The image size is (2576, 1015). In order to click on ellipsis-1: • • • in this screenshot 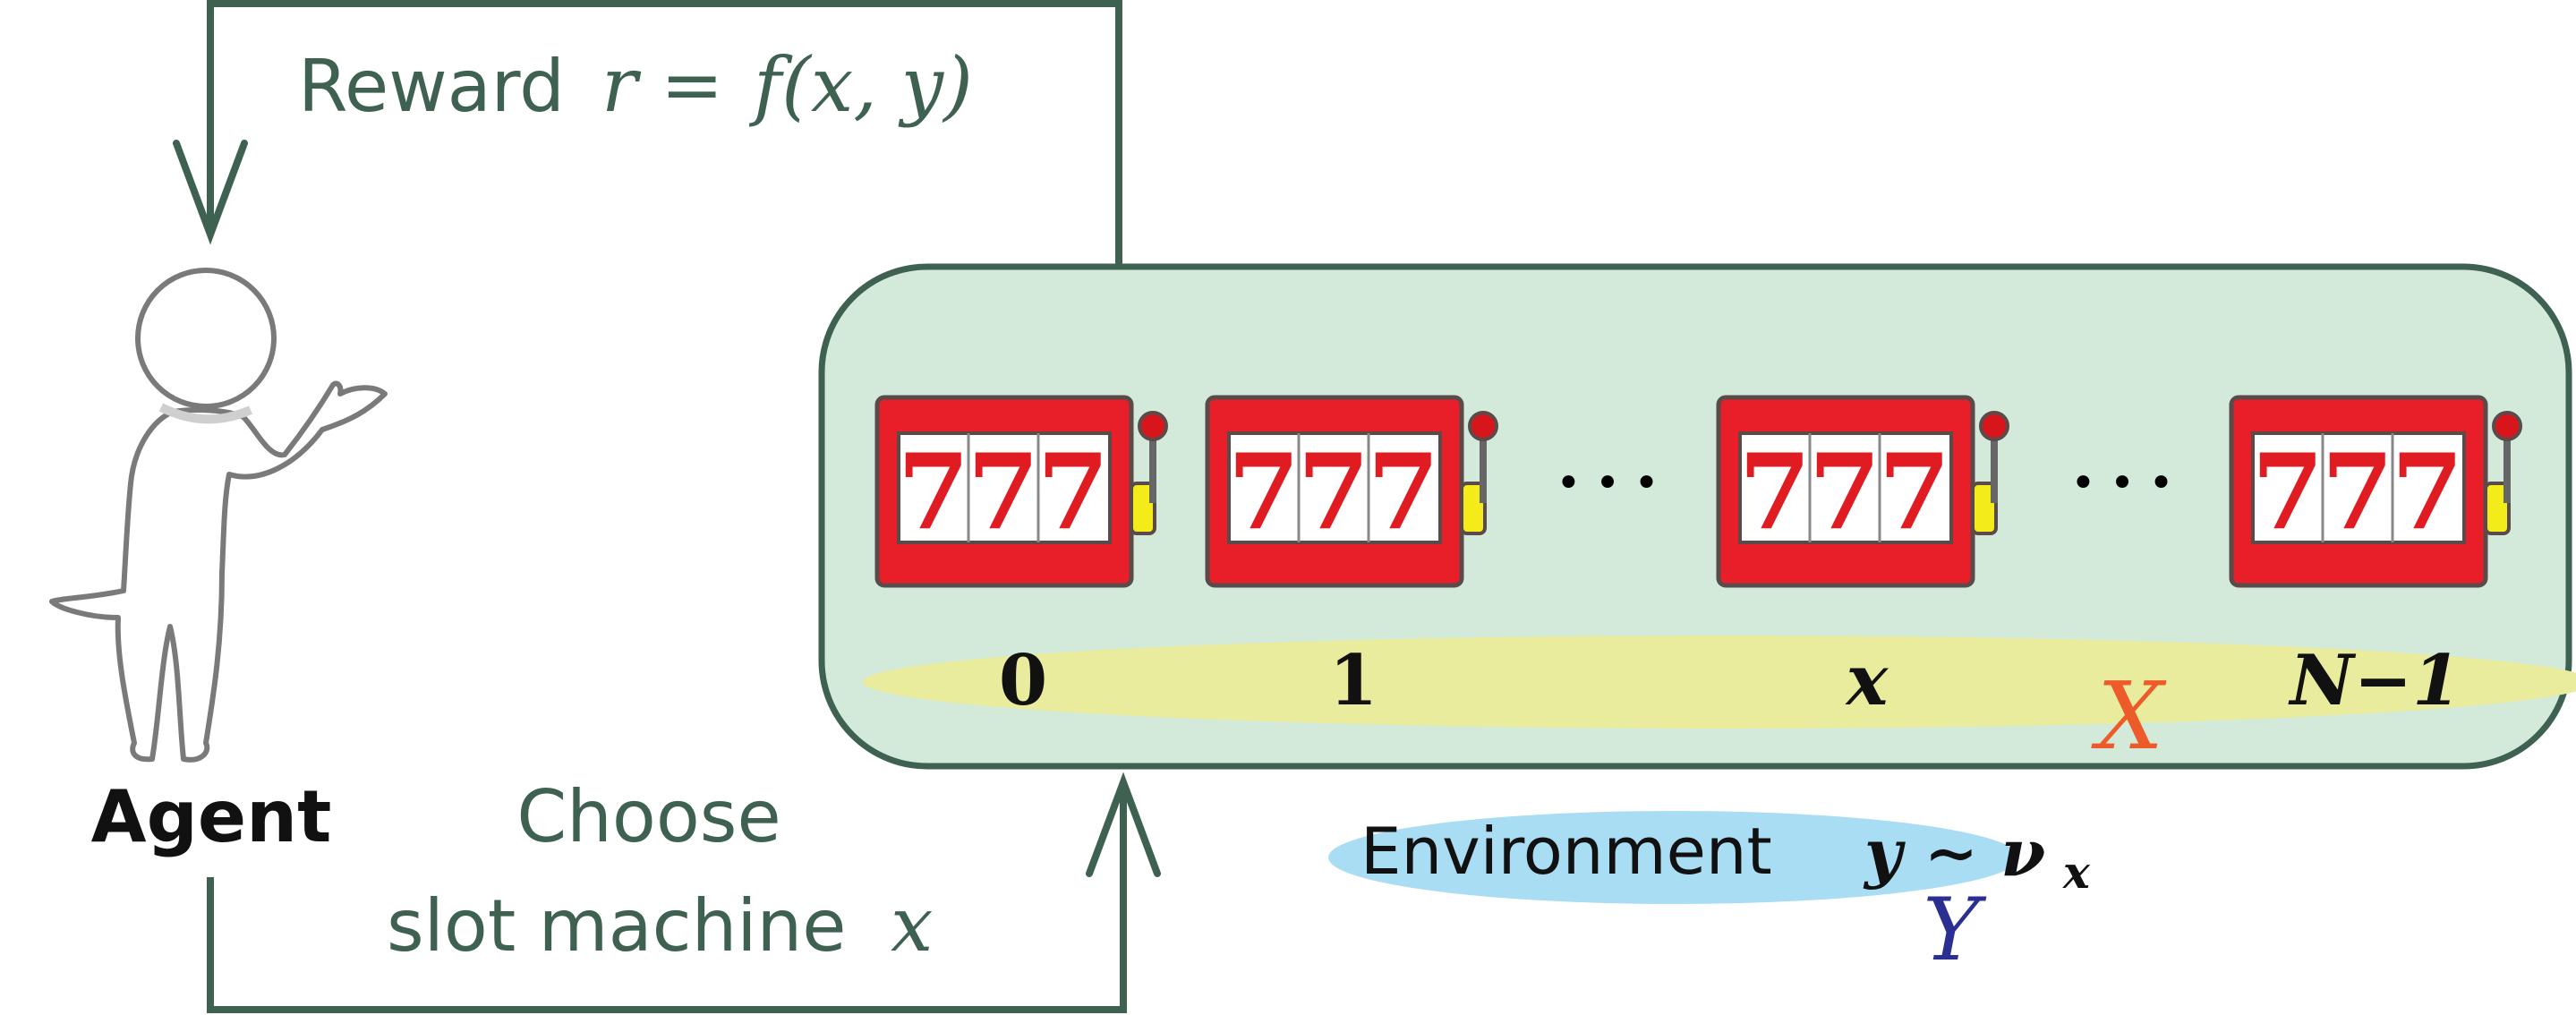, I will do `click(1607, 483)`.